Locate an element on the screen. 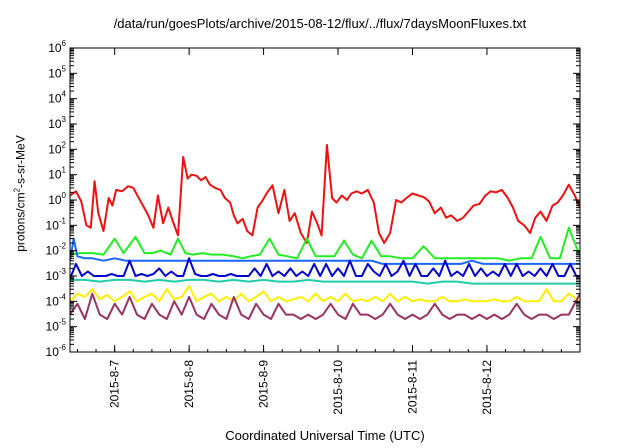  x-tick-label: 2015-8-7 is located at coordinates (115, 384).